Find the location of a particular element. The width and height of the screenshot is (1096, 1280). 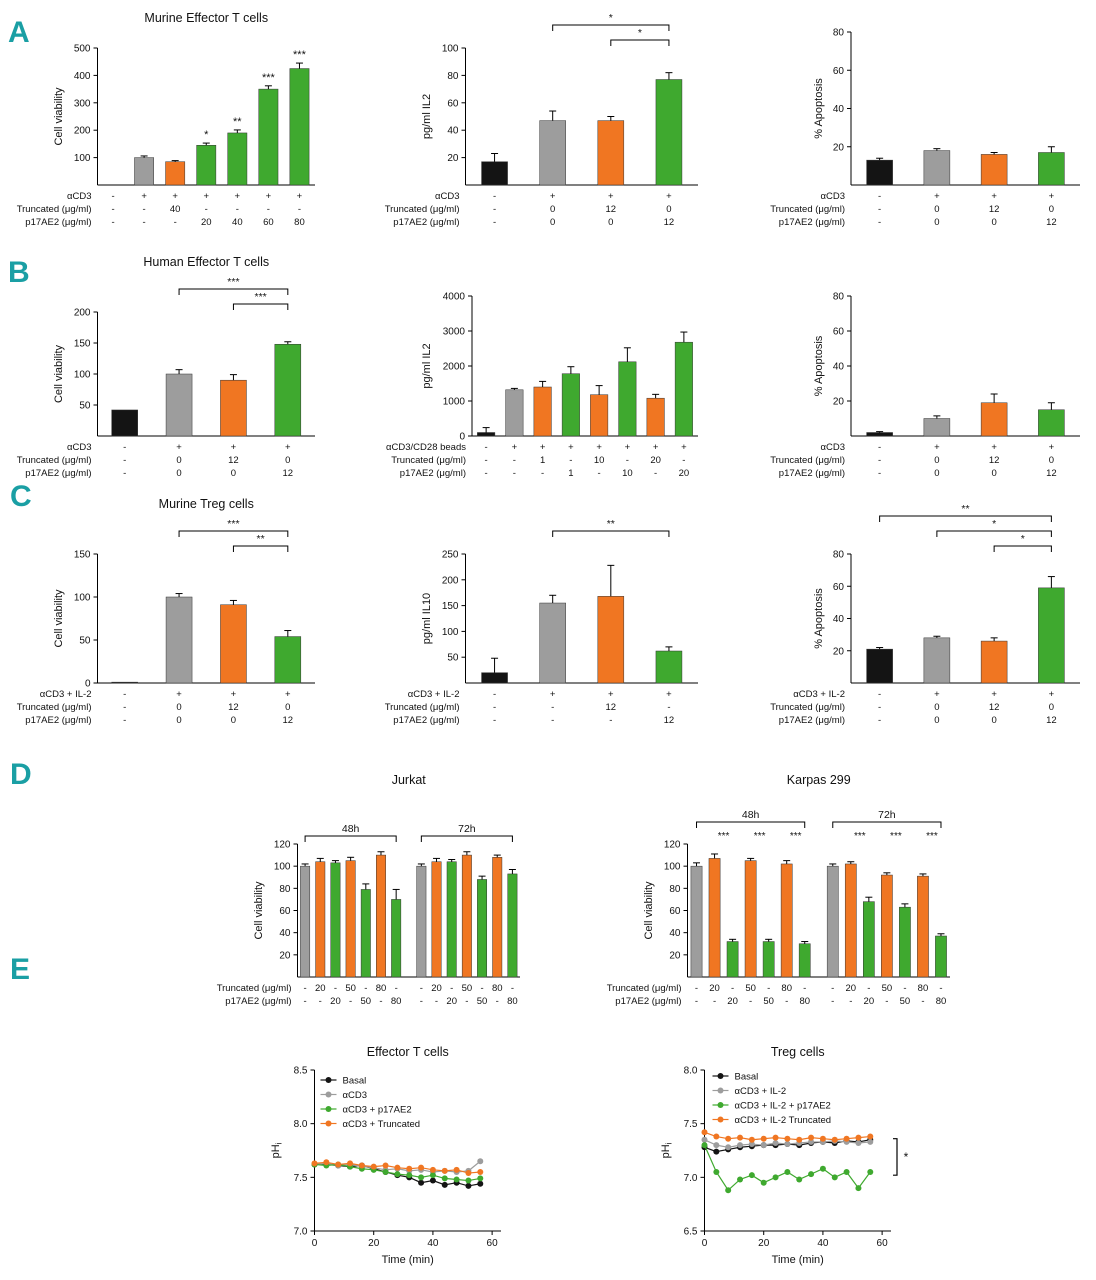

chart-title: Murine Treg cells is located at coordinates (206, 504).